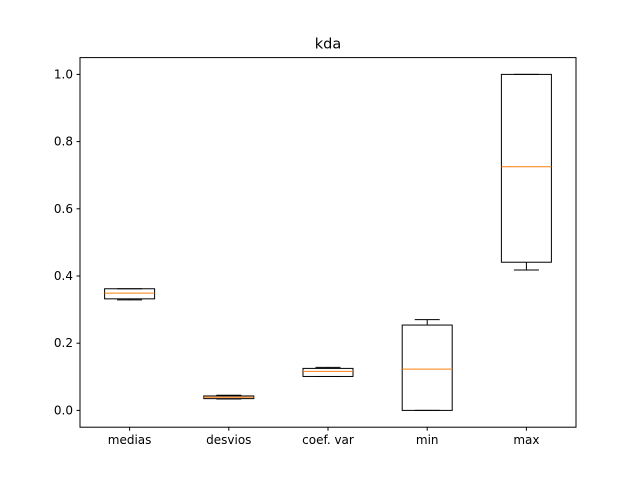  Describe the element at coordinates (328, 440) in the screenshot. I see `x-tick-label-coef-var: coef. var` at that location.